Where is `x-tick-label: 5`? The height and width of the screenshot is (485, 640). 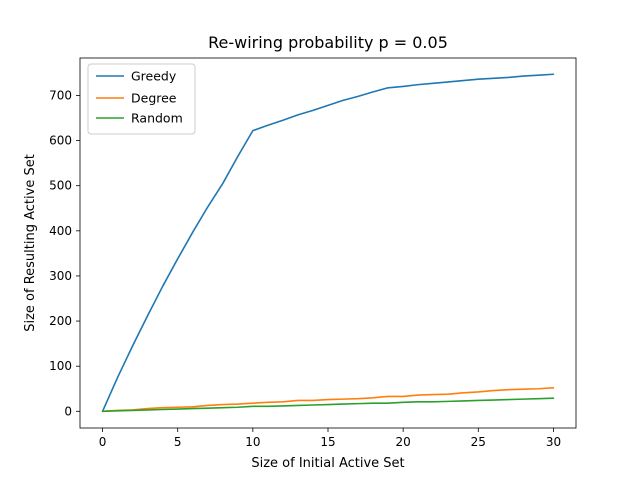
x-tick-label: 5 is located at coordinates (178, 442).